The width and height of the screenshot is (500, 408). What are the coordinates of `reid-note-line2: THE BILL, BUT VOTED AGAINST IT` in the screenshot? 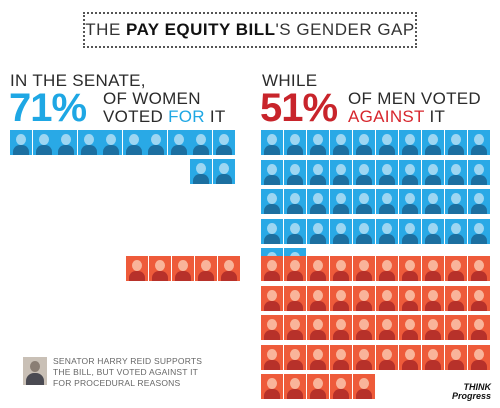 It's located at (126, 372).